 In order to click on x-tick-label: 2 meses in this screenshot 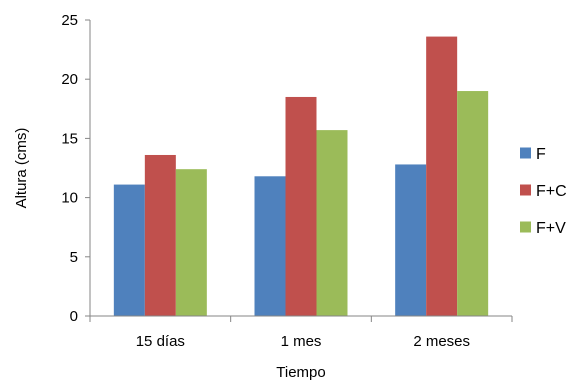, I will do `click(441, 341)`.